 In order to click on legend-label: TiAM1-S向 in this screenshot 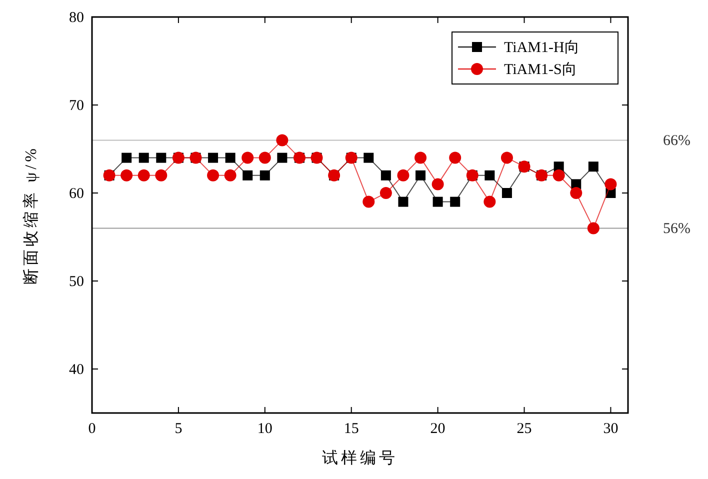, I will do `click(540, 69)`.